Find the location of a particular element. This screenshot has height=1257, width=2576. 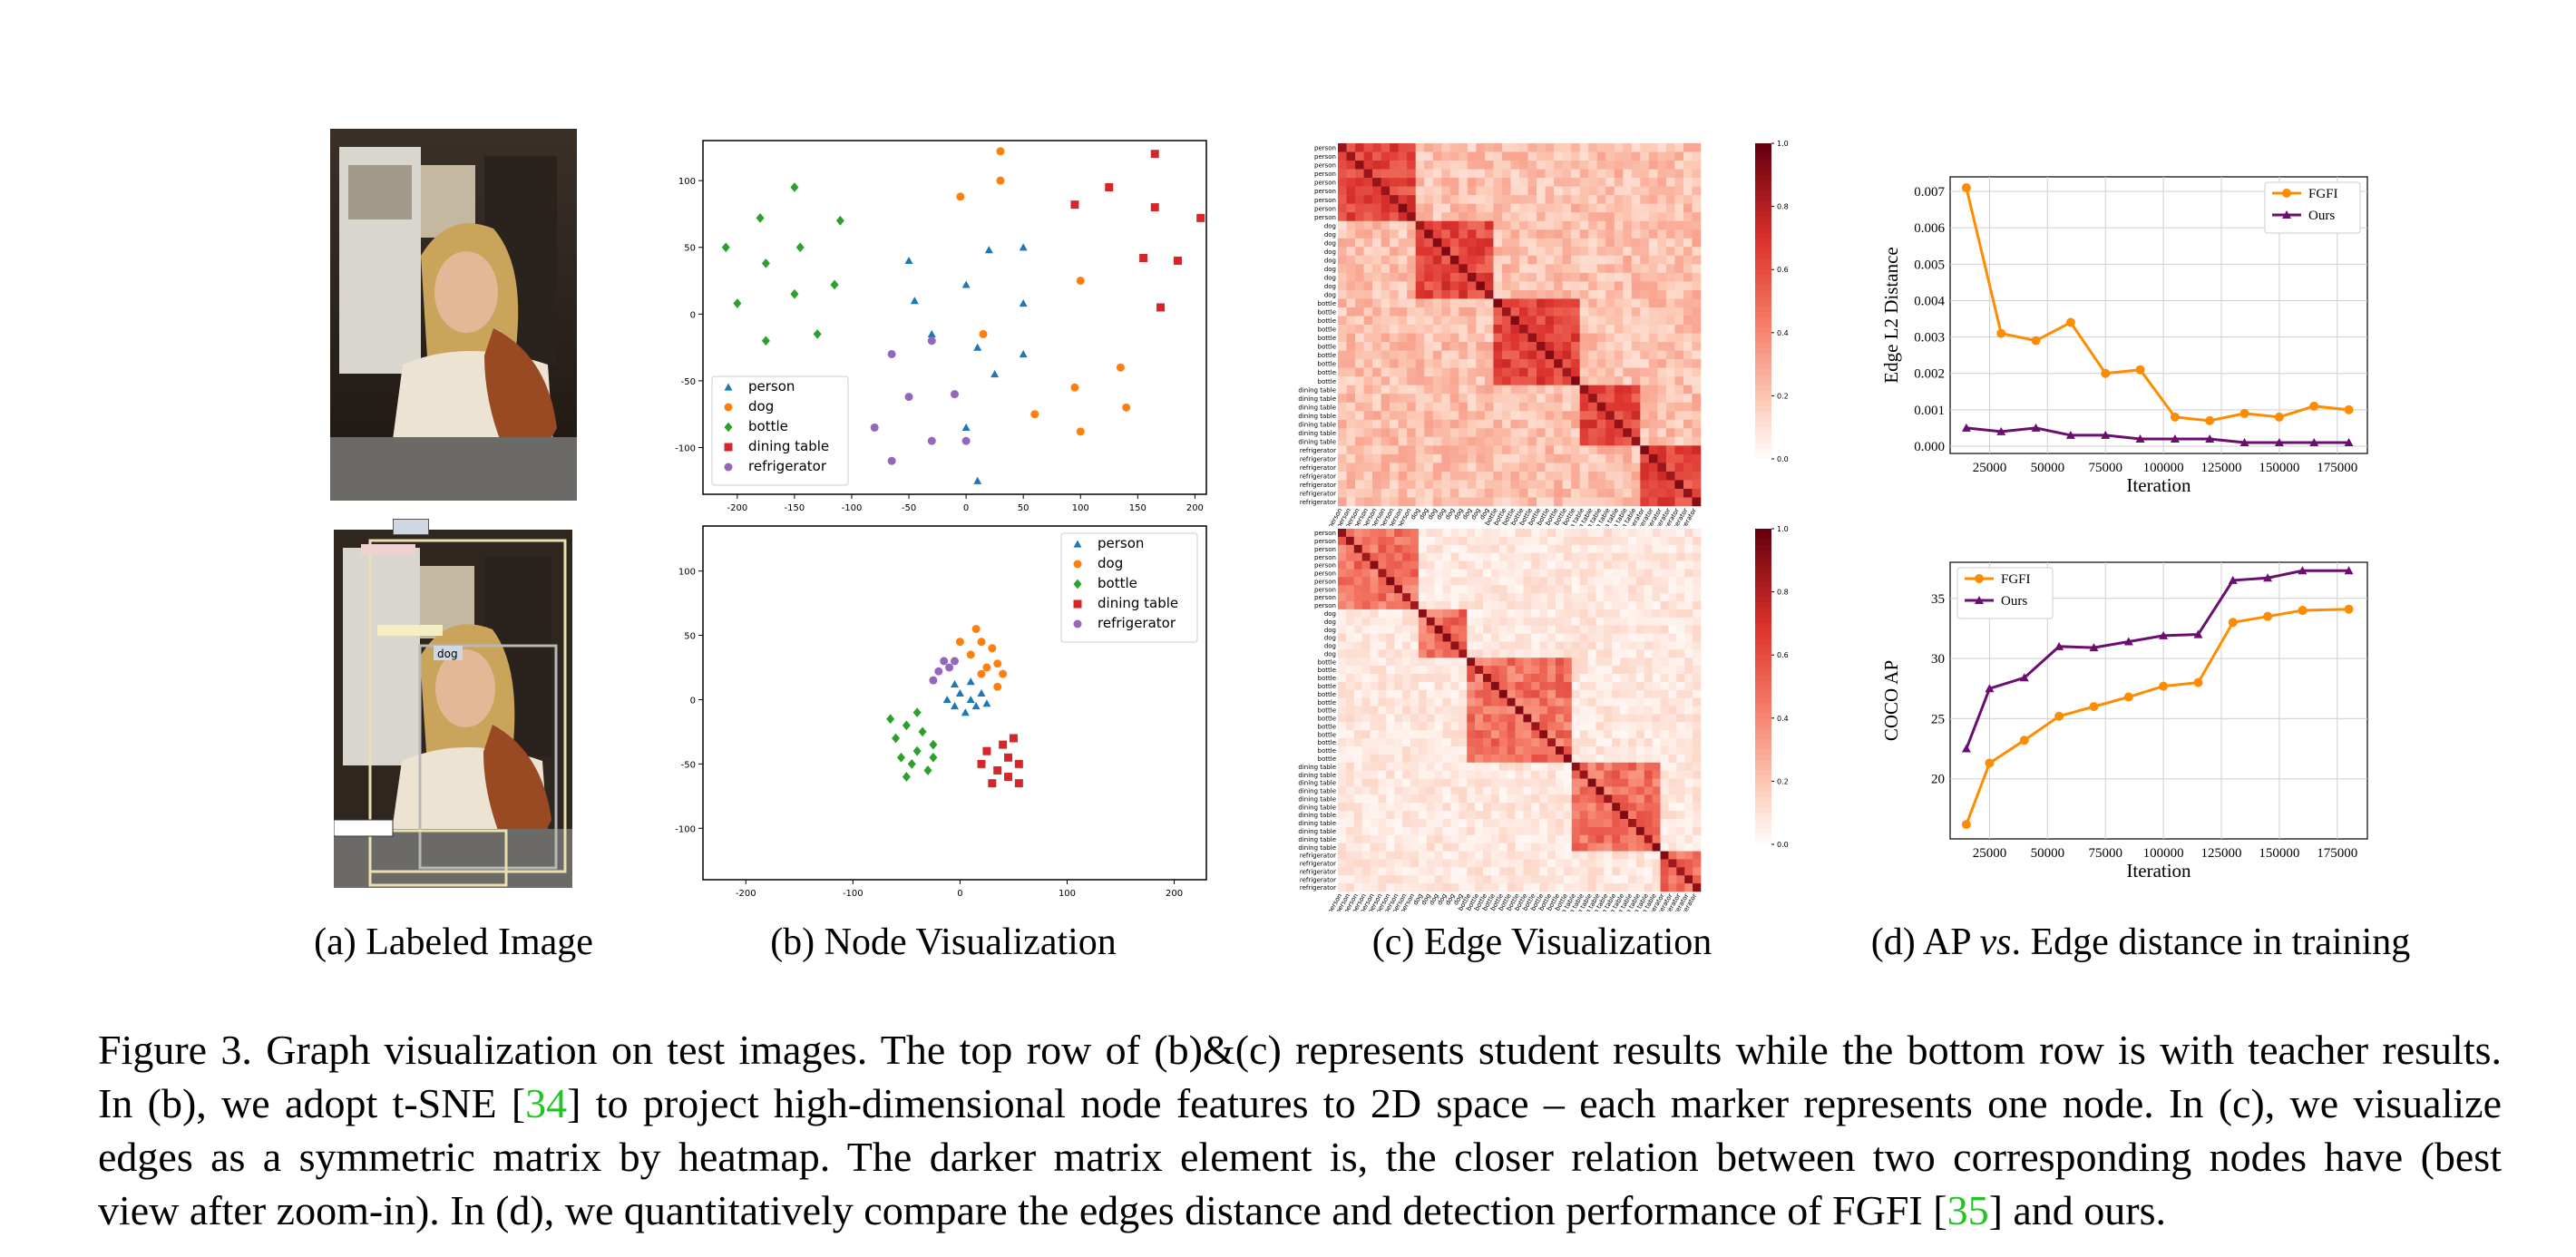

citation-34: 34 is located at coordinates (546, 1103).